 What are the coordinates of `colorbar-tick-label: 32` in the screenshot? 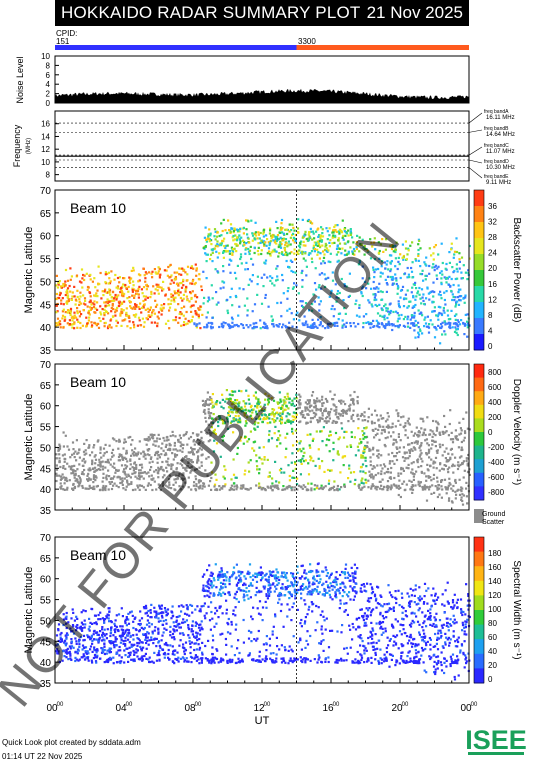 It's located at (492, 222).